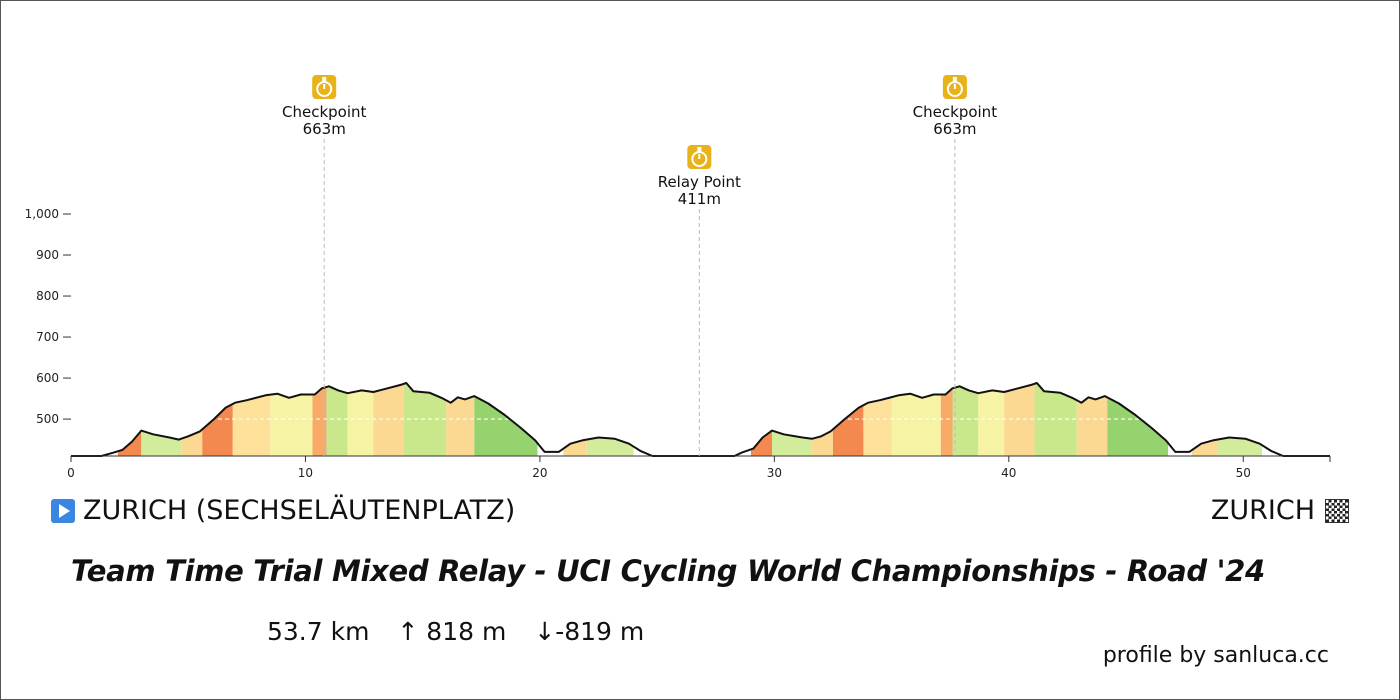  I want to click on y-tick-label-900: 900, so click(47, 255).